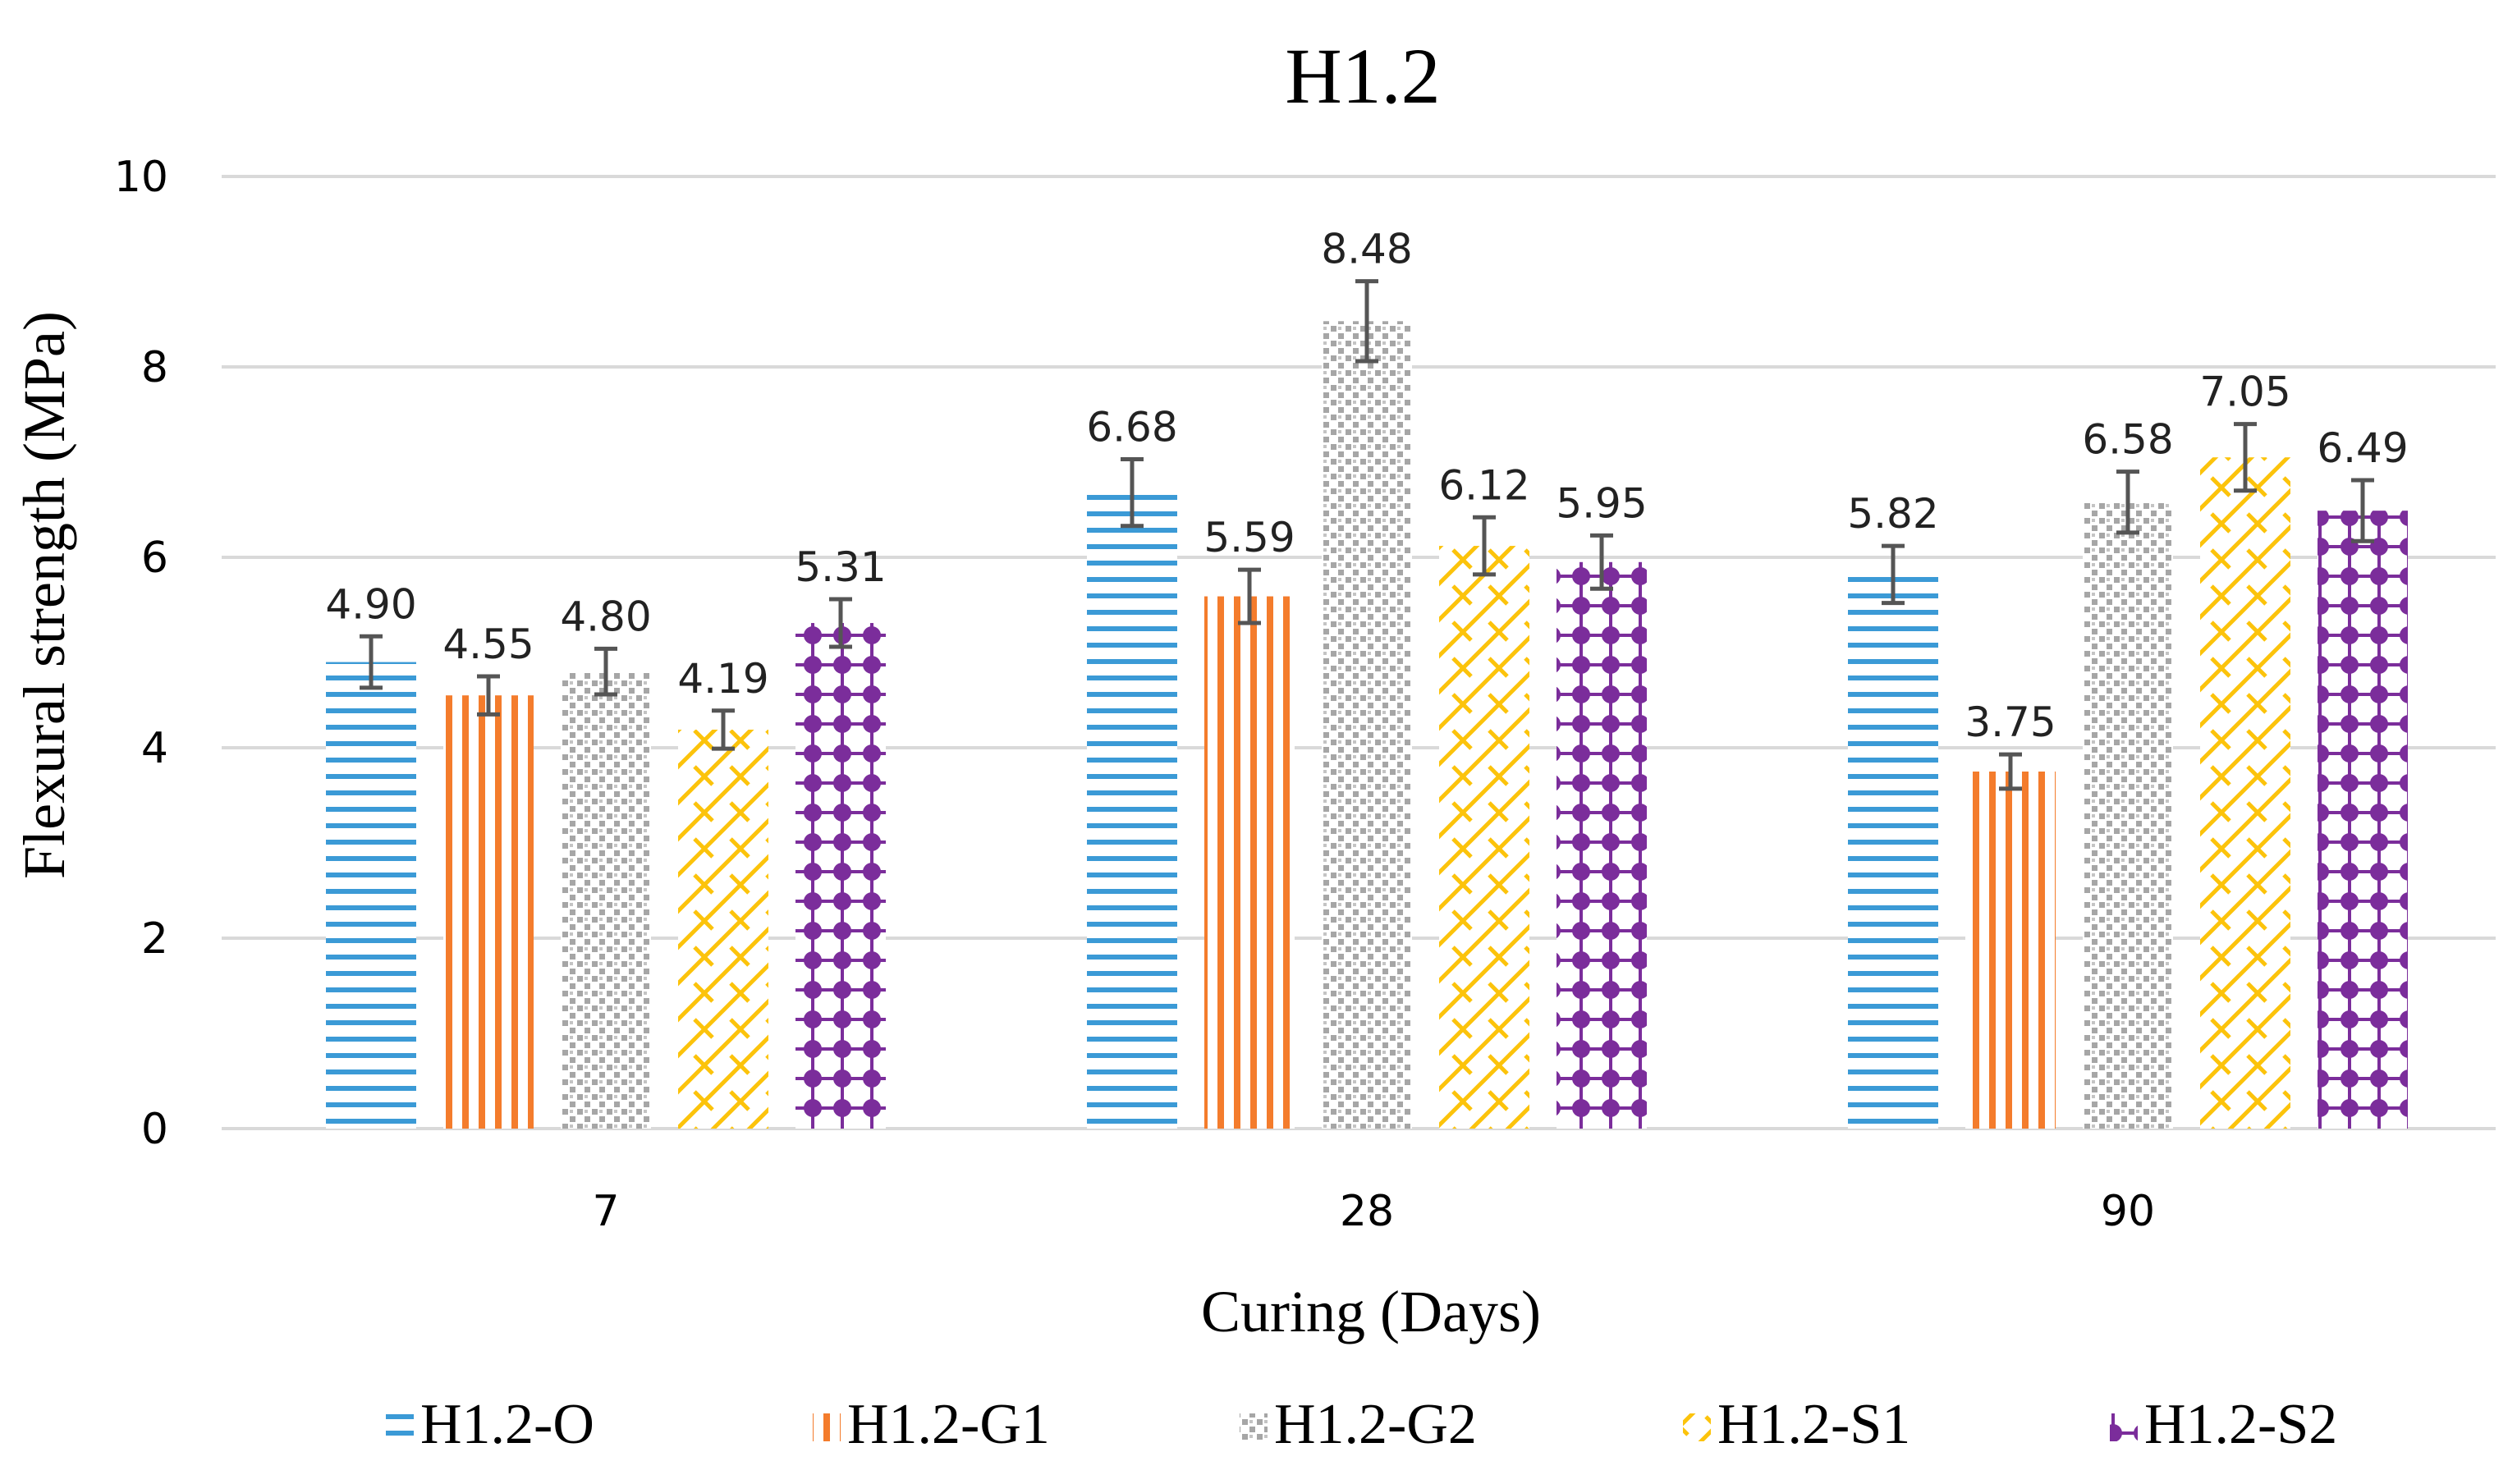  What do you see at coordinates (1131, 427) in the screenshot?
I see `data-label-H1.2-O-28: 6.68` at bounding box center [1131, 427].